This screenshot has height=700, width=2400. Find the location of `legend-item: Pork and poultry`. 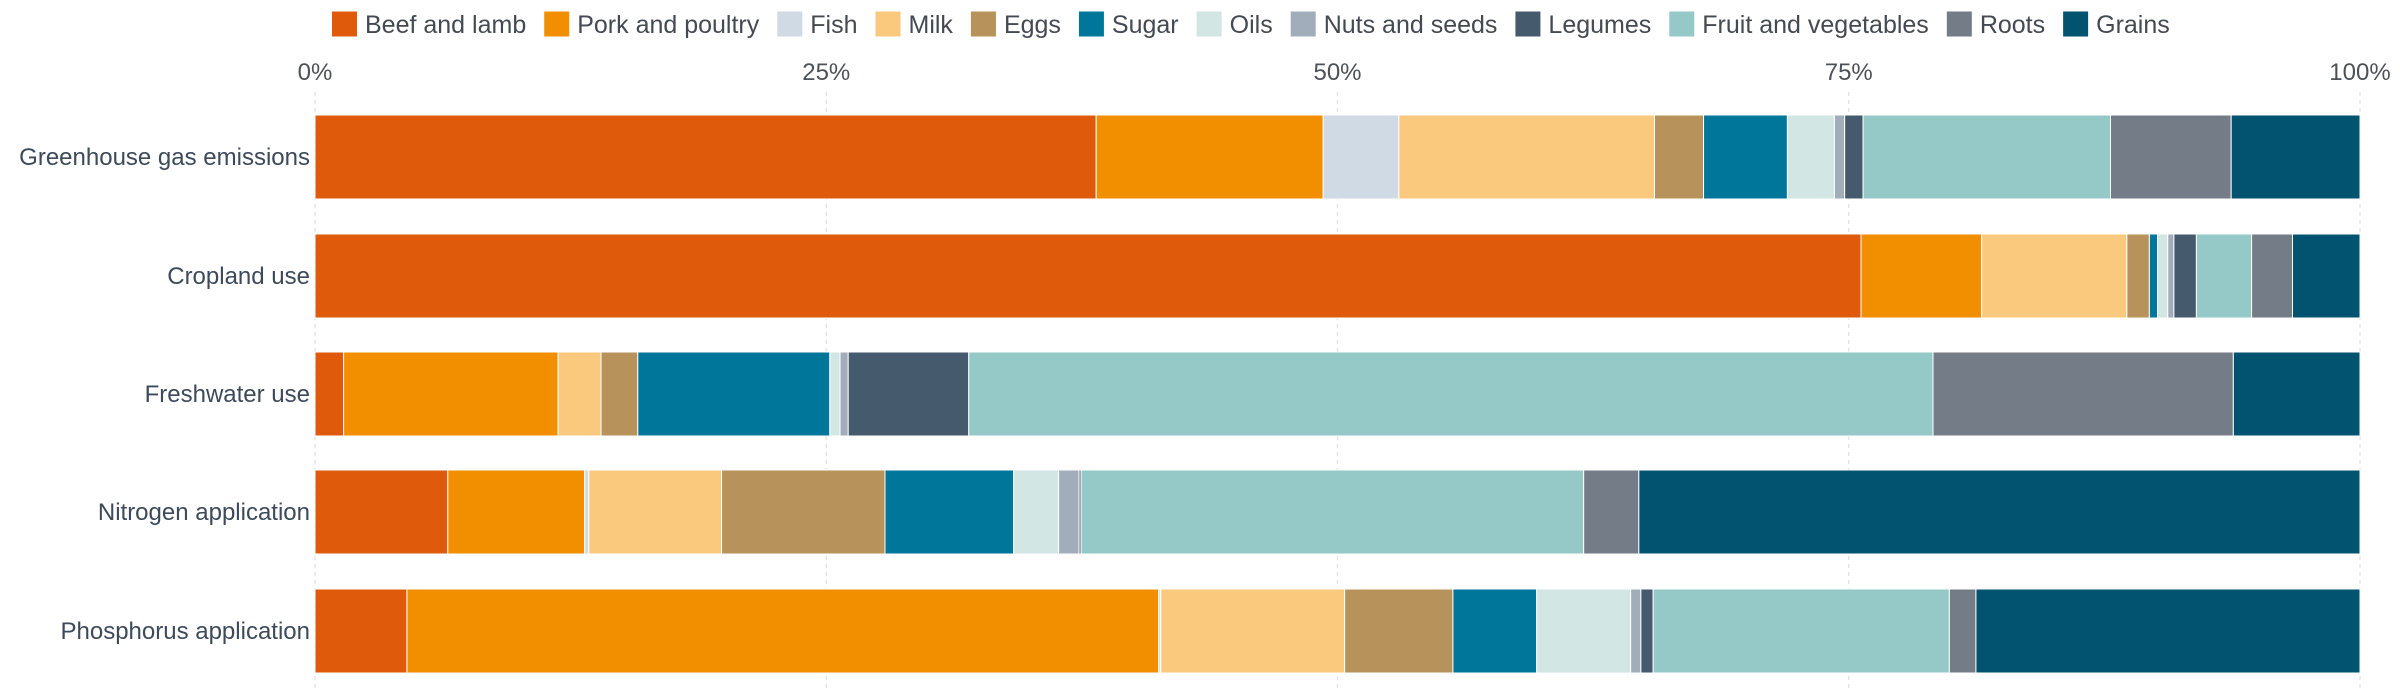

legend-item: Pork and poultry is located at coordinates (652, 25).